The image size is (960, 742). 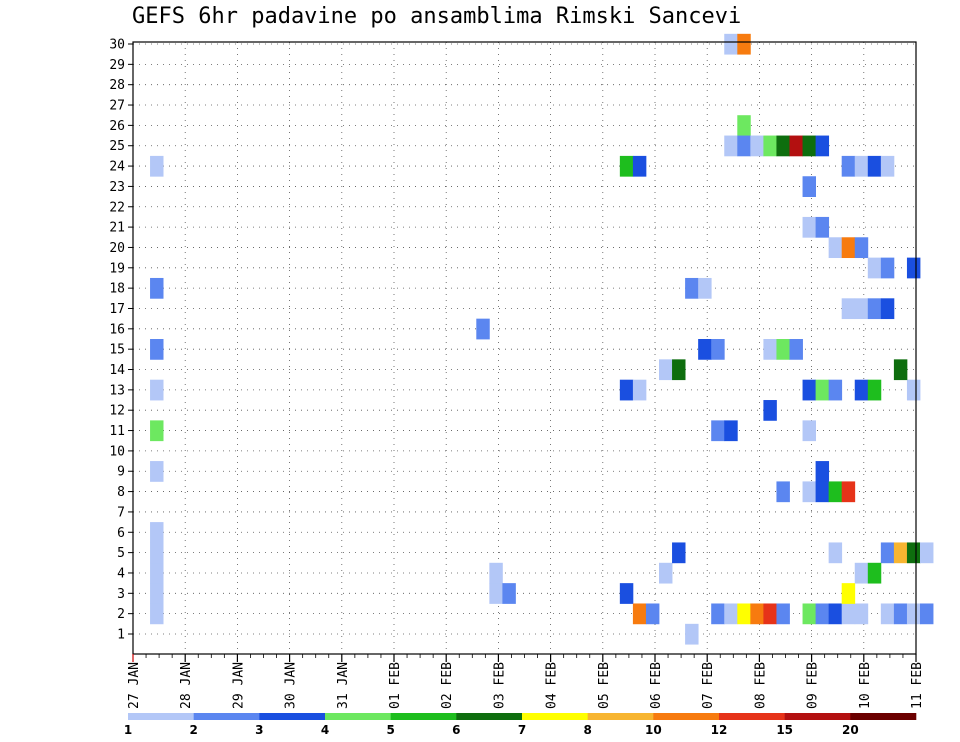 I want to click on y-tick-label: 16, so click(x=117, y=329).